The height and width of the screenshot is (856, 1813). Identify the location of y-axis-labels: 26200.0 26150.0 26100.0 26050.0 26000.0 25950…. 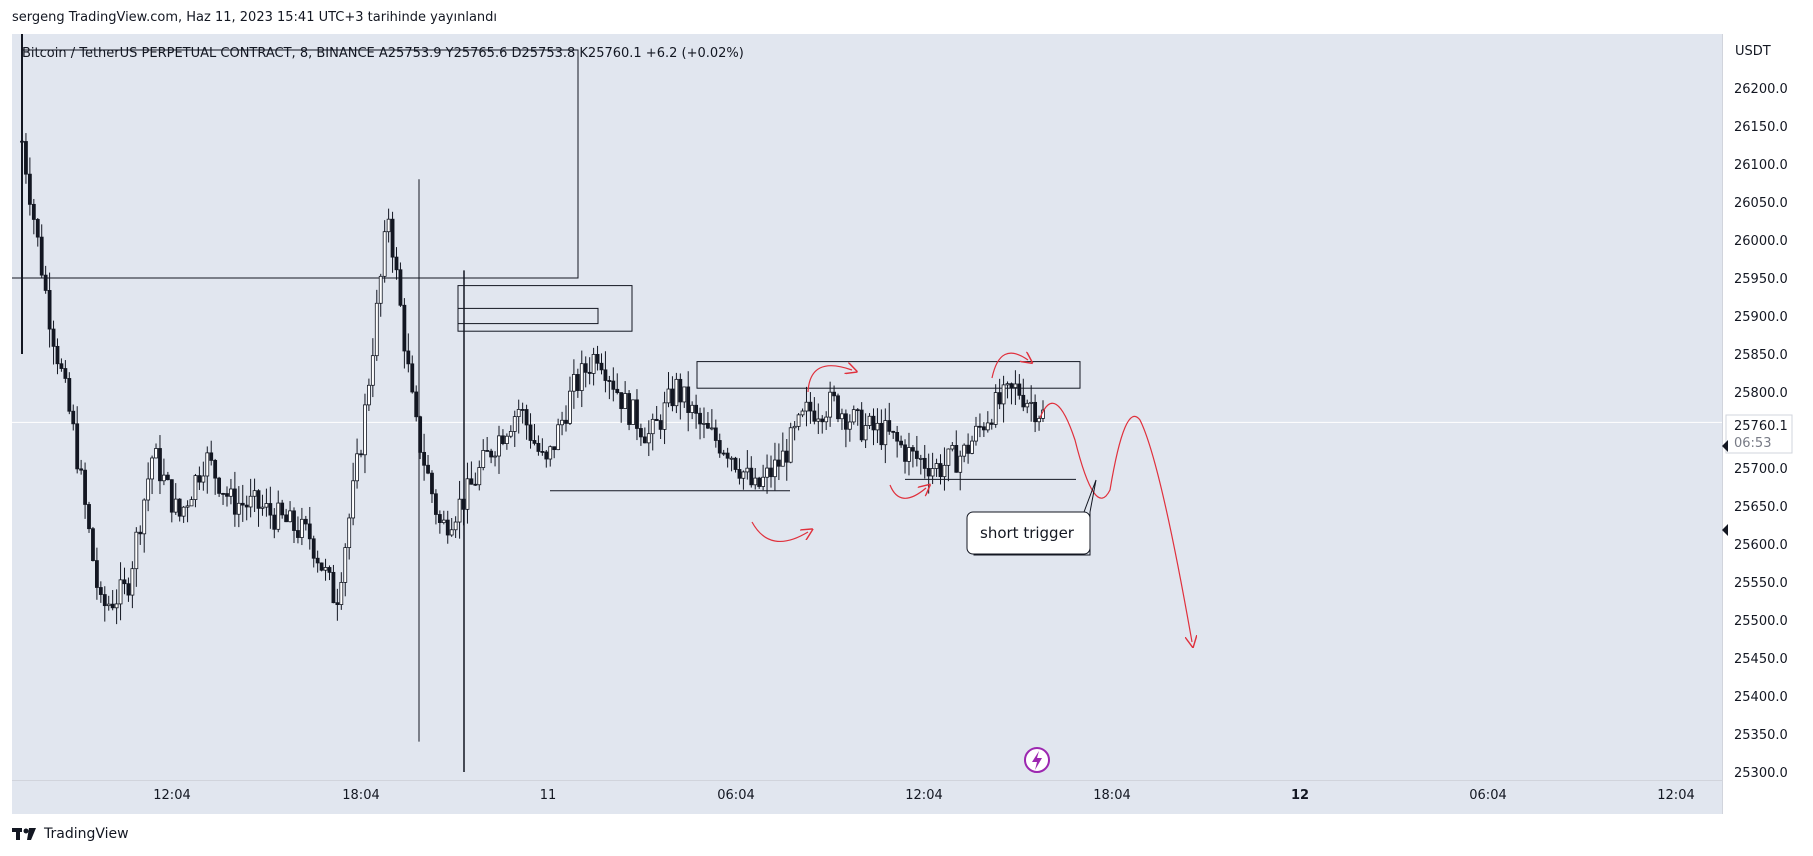
(1761, 431).